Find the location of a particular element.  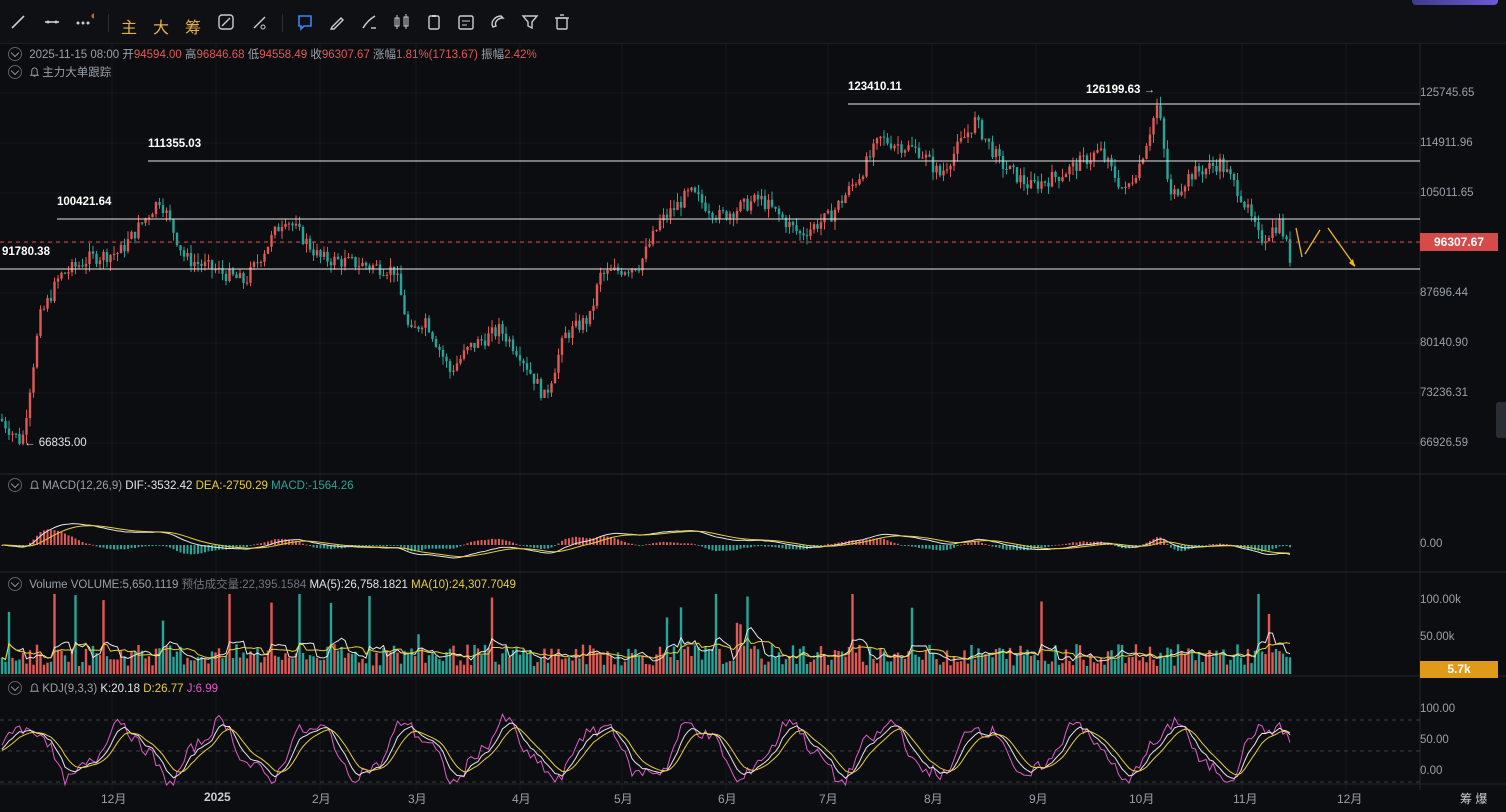

account-tab is located at coordinates (1455, 2).